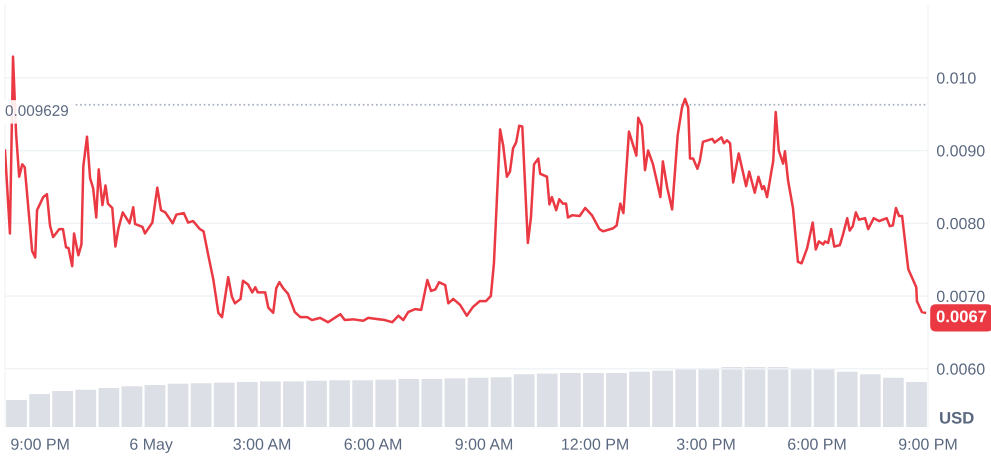 The height and width of the screenshot is (466, 991). Describe the element at coordinates (957, 418) in the screenshot. I see `y-axis-title: USD` at that location.